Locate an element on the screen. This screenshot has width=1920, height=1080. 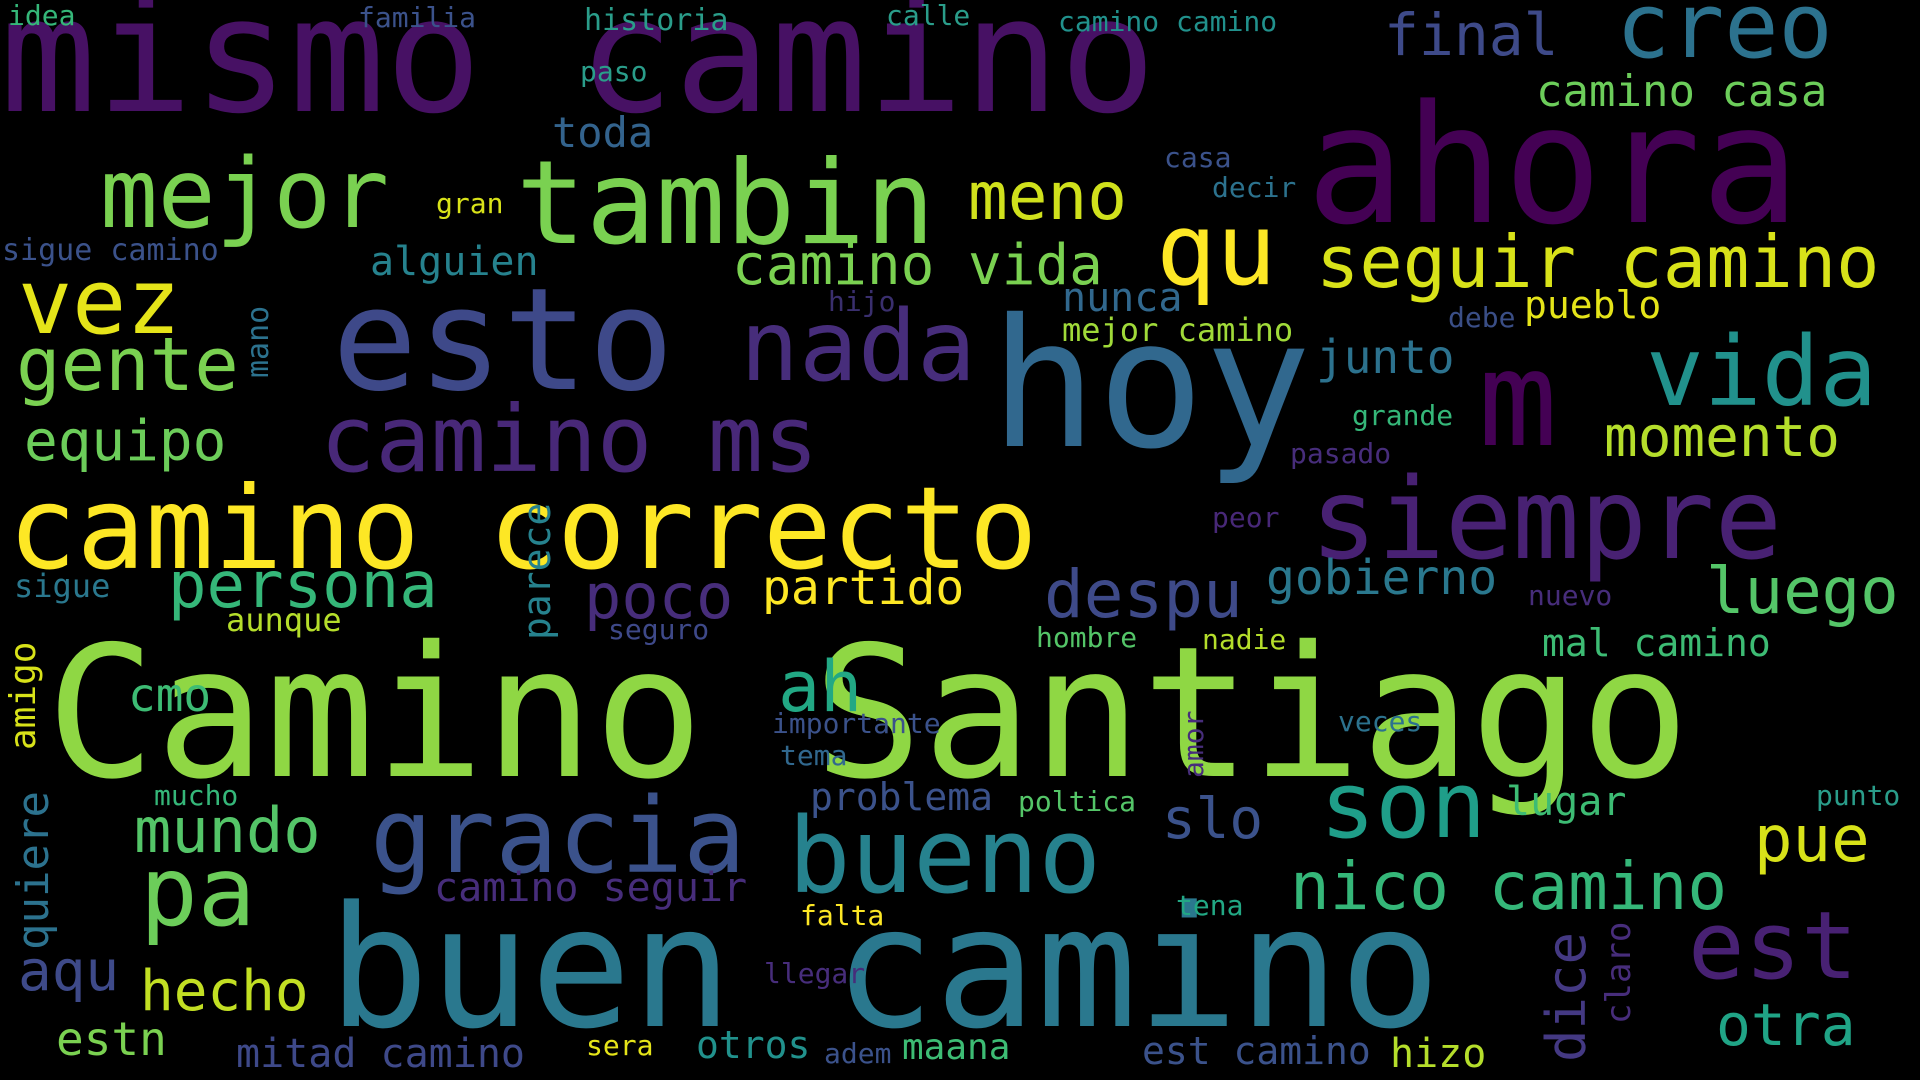
word-015: nada is located at coordinates (858, 347).